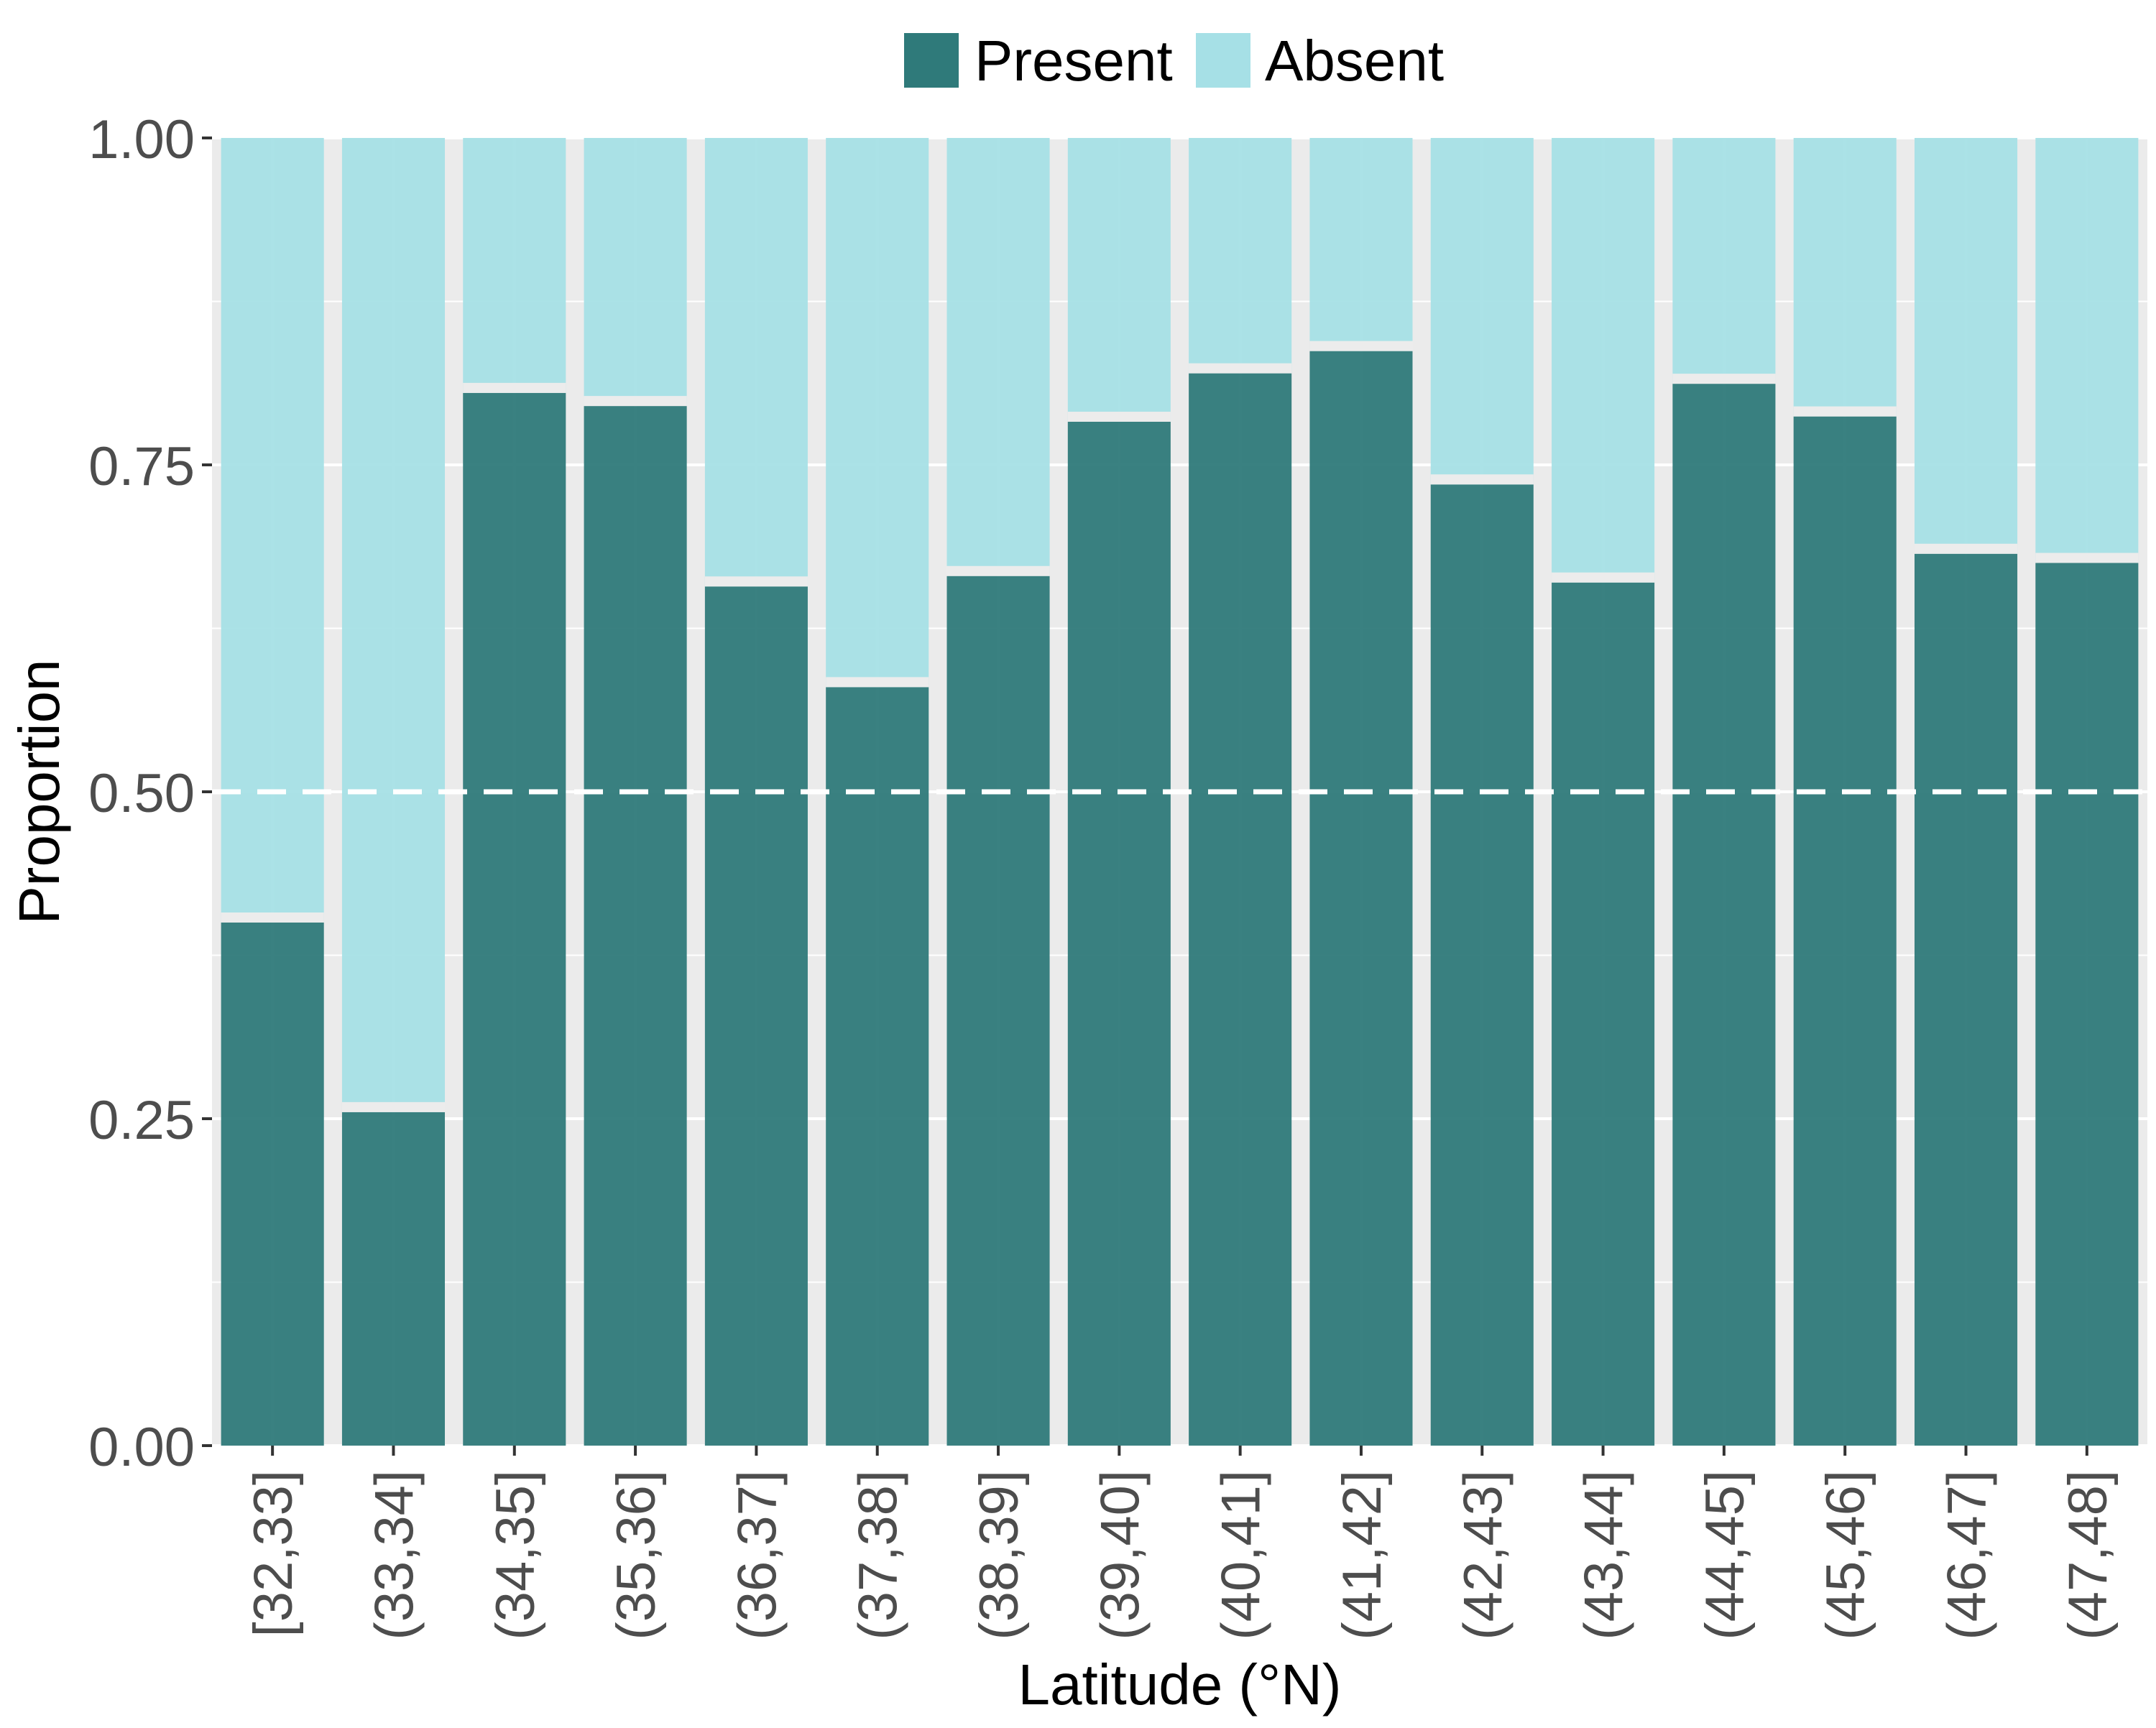 This screenshot has width=2156, height=1728. What do you see at coordinates (1605, 1555) in the screenshot?
I see `x-tick-label: (43,44]` at bounding box center [1605, 1555].